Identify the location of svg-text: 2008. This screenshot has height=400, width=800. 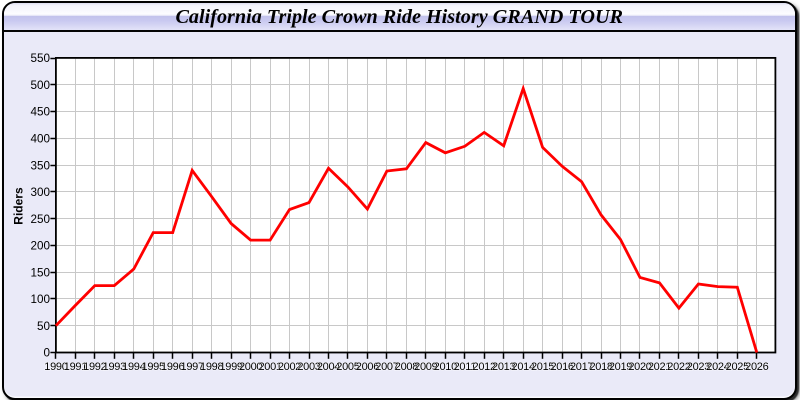
(406, 367).